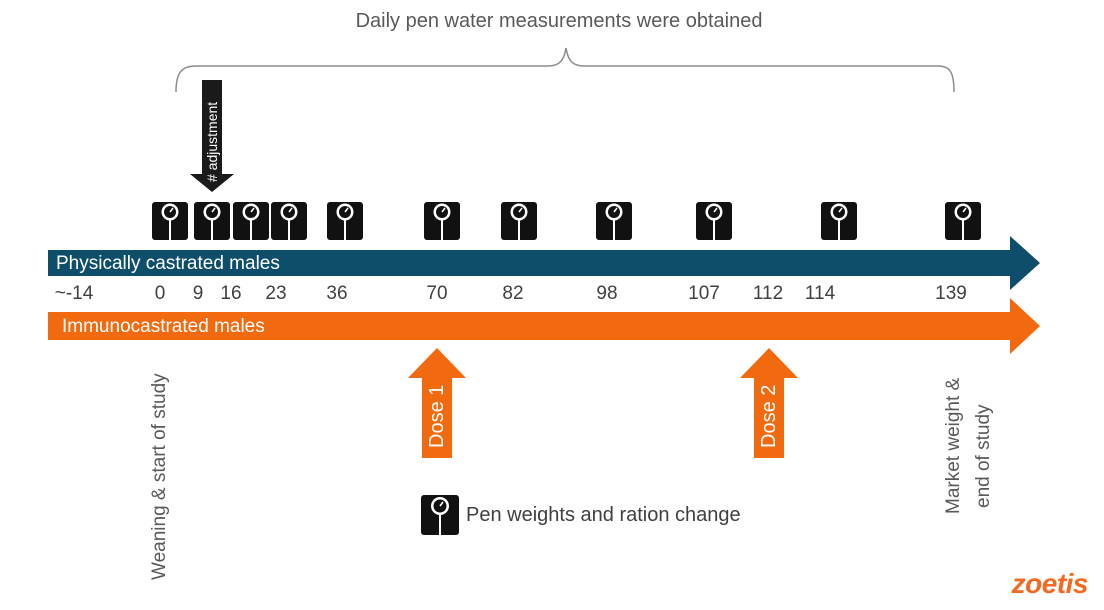  What do you see at coordinates (212, 141) in the screenshot?
I see `adjustment-label: # adjustment` at bounding box center [212, 141].